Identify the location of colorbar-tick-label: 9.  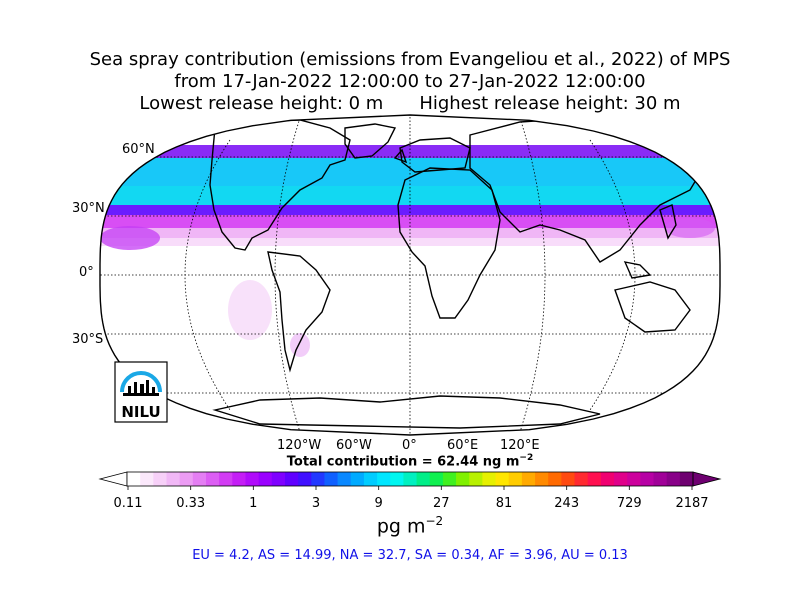
(378, 503).